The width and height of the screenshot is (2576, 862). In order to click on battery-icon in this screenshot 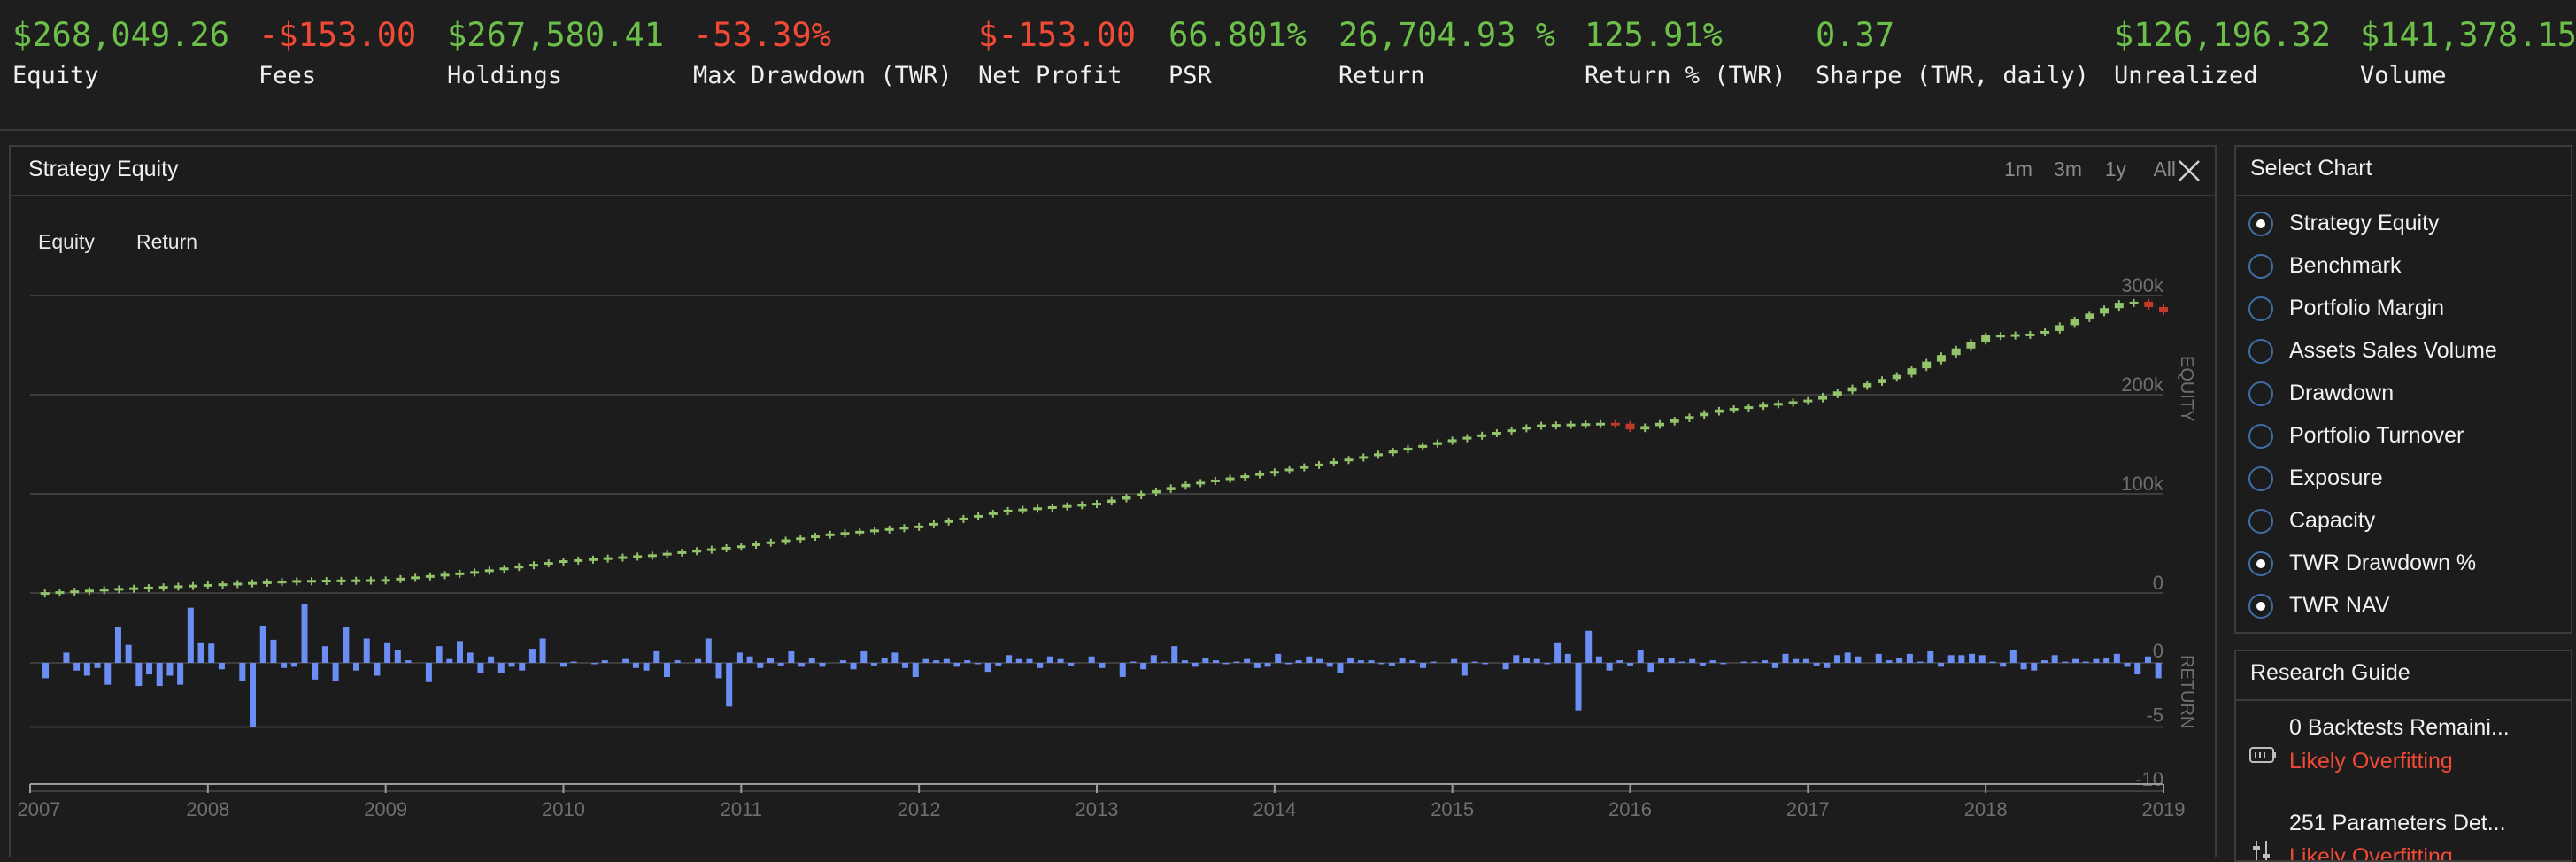, I will do `click(2262, 755)`.